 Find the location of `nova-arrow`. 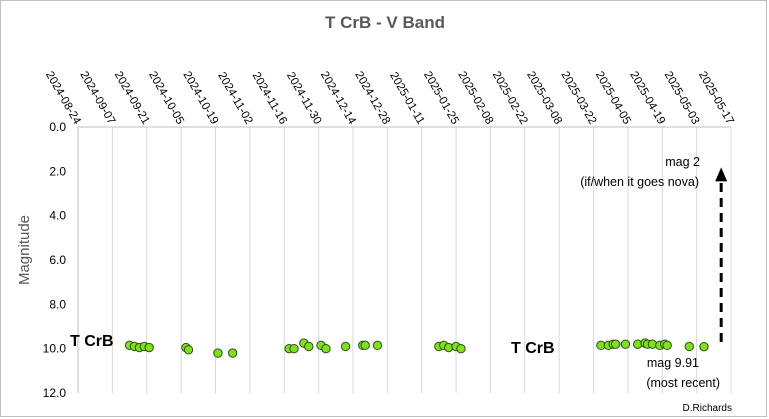

nova-arrow is located at coordinates (721, 255).